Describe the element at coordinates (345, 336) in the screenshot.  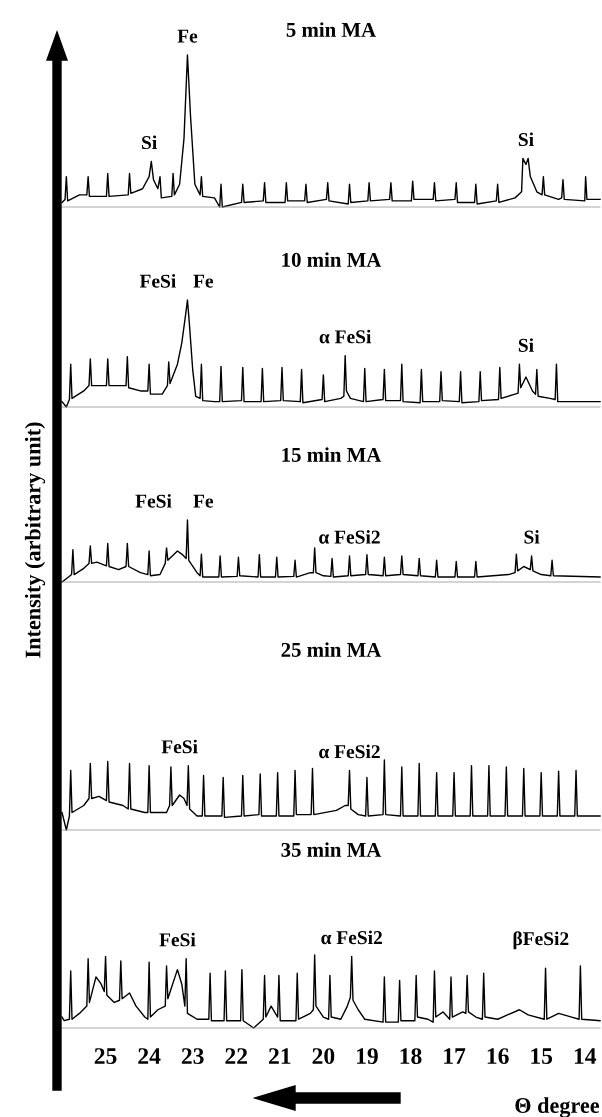
I see `annotation: α FeSi` at that location.